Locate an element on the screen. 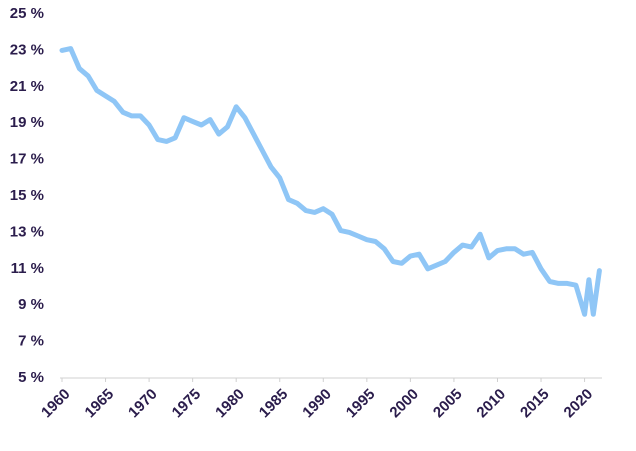 This screenshot has height=451, width=636. x-tick-label: 1965 is located at coordinates (100, 404).